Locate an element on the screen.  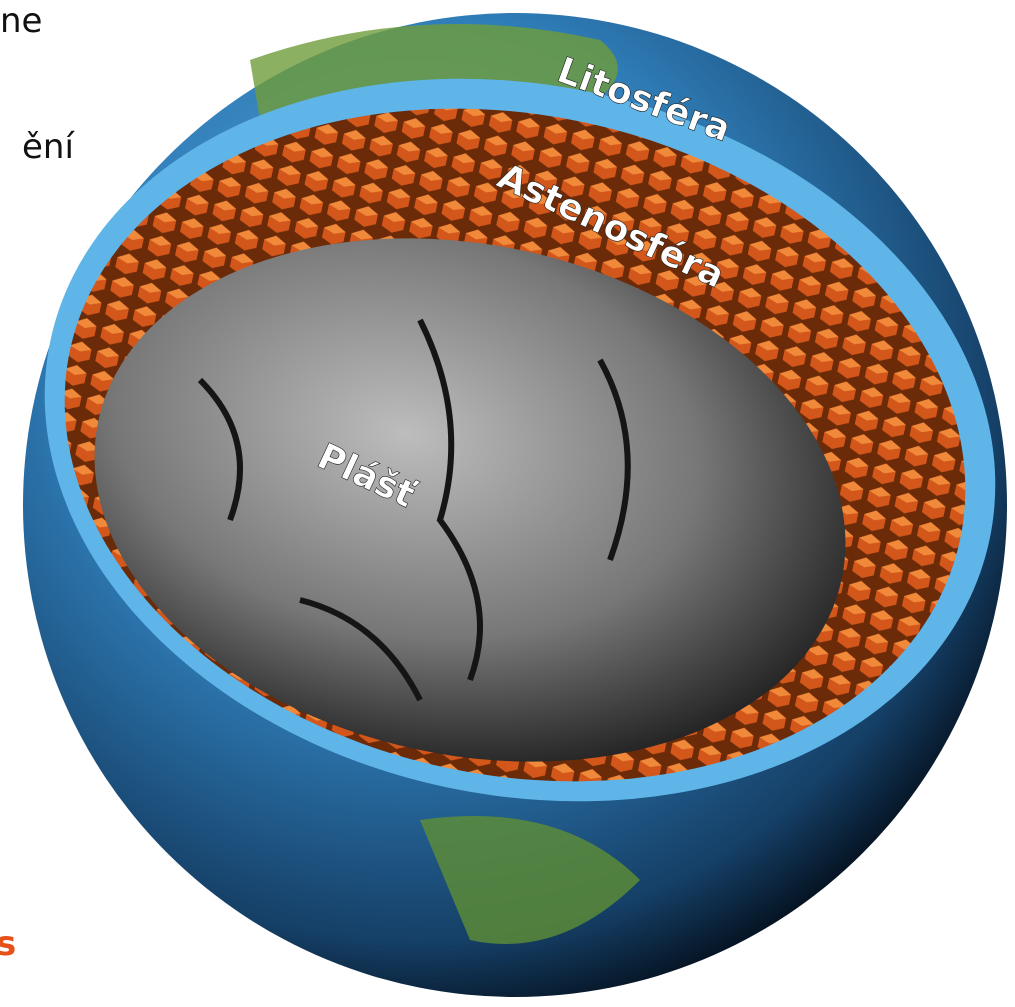
side-text: s is located at coordinates (8, 944).